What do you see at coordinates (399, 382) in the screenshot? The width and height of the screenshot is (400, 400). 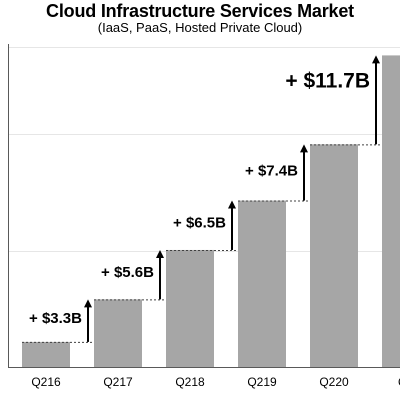 I see `x-tick-label: Q2` at bounding box center [399, 382].